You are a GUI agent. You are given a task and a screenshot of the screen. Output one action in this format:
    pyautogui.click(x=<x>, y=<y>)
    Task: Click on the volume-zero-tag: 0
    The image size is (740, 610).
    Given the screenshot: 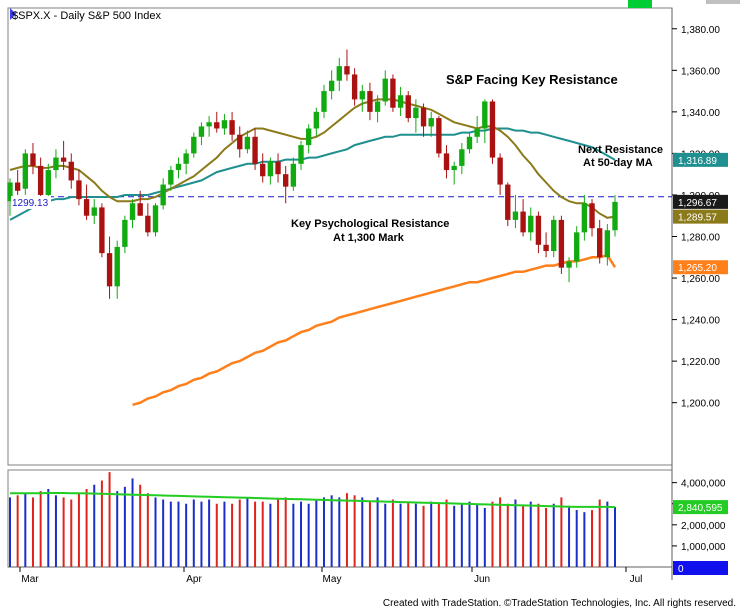 What is the action you would take?
    pyautogui.click(x=681, y=569)
    